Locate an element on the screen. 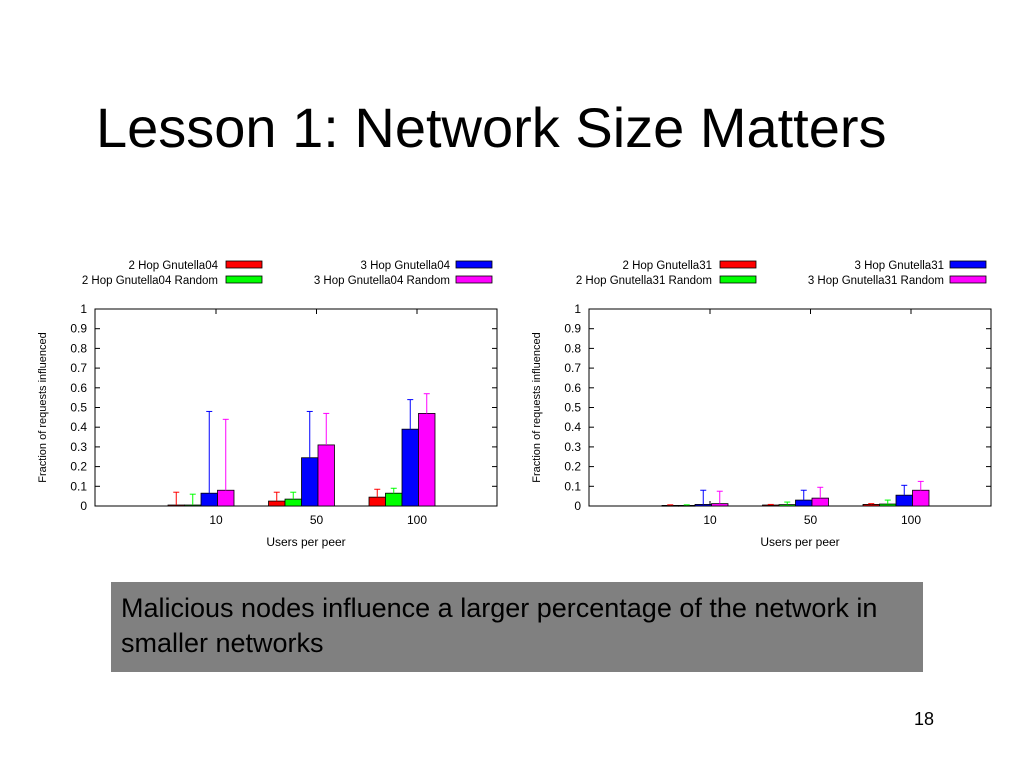 The height and width of the screenshot is (768, 1024). legend-label: 2 Hop Gnutella31 Random is located at coordinates (644, 281).